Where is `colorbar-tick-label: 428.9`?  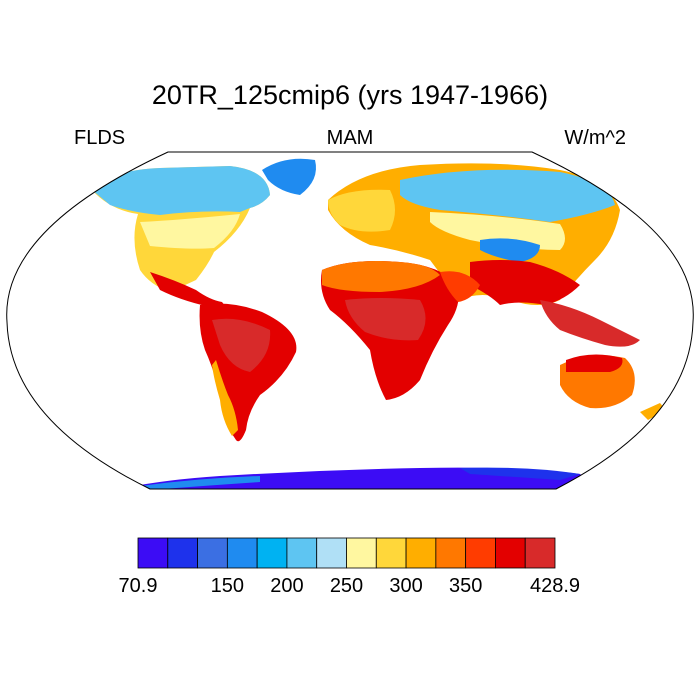 colorbar-tick-label: 428.9 is located at coordinates (555, 586).